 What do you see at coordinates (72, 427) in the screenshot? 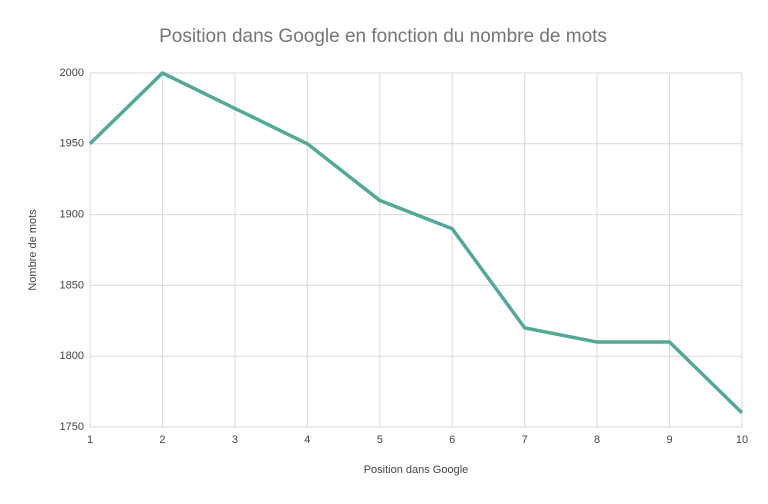
I see `y-tick-label: 1750` at bounding box center [72, 427].